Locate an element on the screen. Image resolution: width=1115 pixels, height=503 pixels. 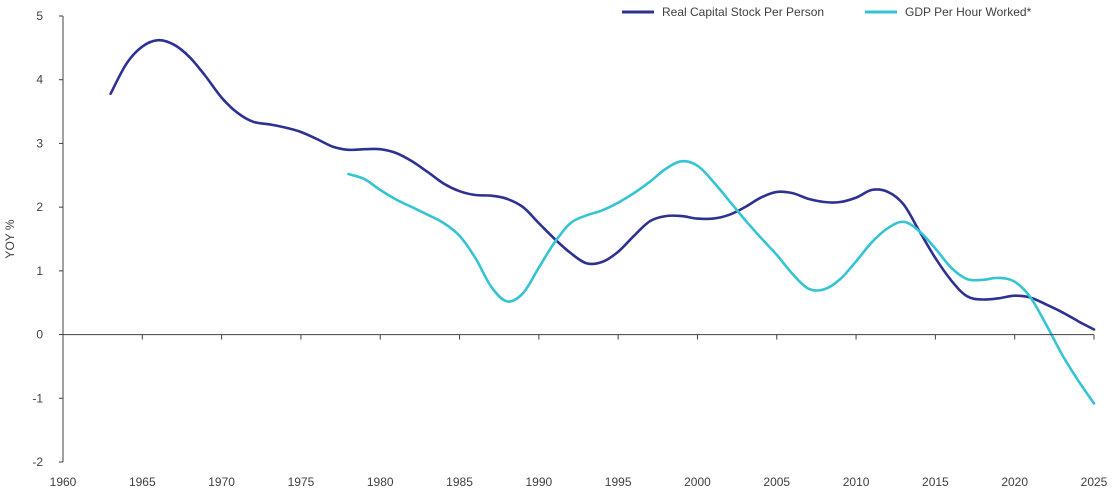
x-tick-label: 2020 is located at coordinates (1014, 482).